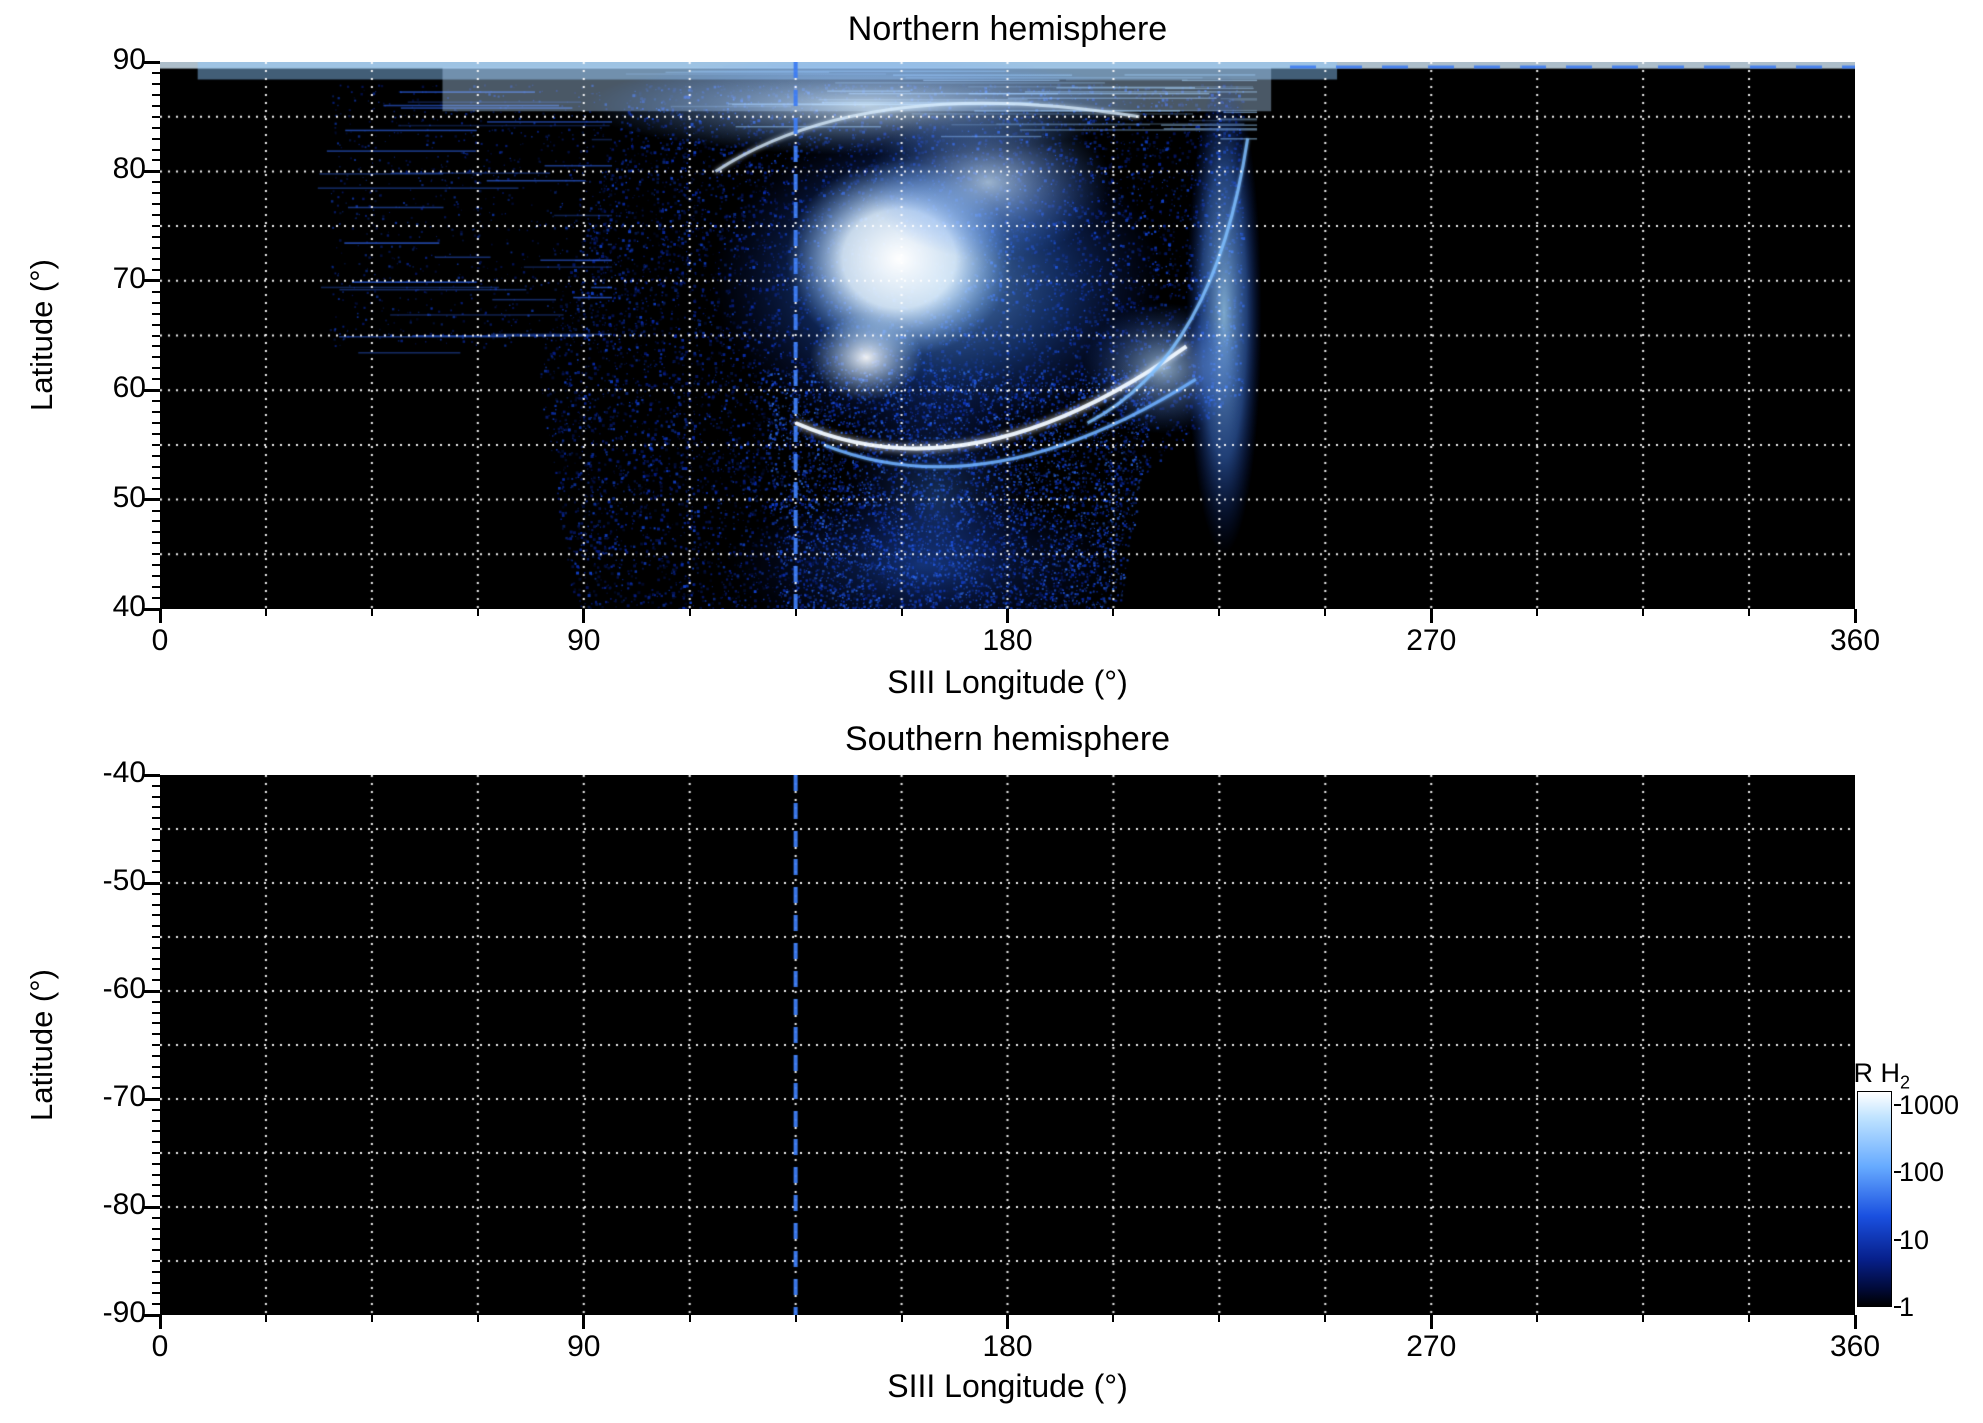 Image resolution: width=1983 pixels, height=1423 pixels. What do you see at coordinates (129, 278) in the screenshot?
I see `y-tick-label: 70` at bounding box center [129, 278].